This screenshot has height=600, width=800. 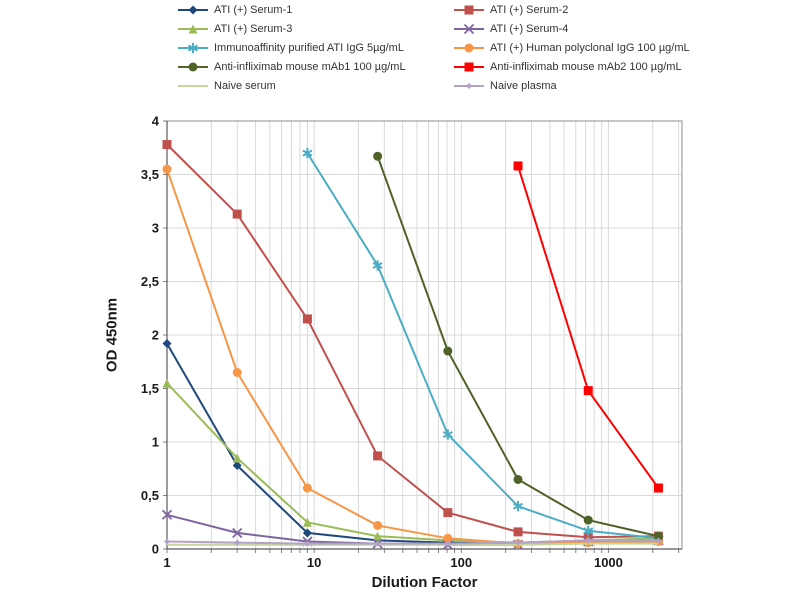 What do you see at coordinates (529, 10) in the screenshot?
I see `legend-label: ATI (+) Serum-2` at bounding box center [529, 10].